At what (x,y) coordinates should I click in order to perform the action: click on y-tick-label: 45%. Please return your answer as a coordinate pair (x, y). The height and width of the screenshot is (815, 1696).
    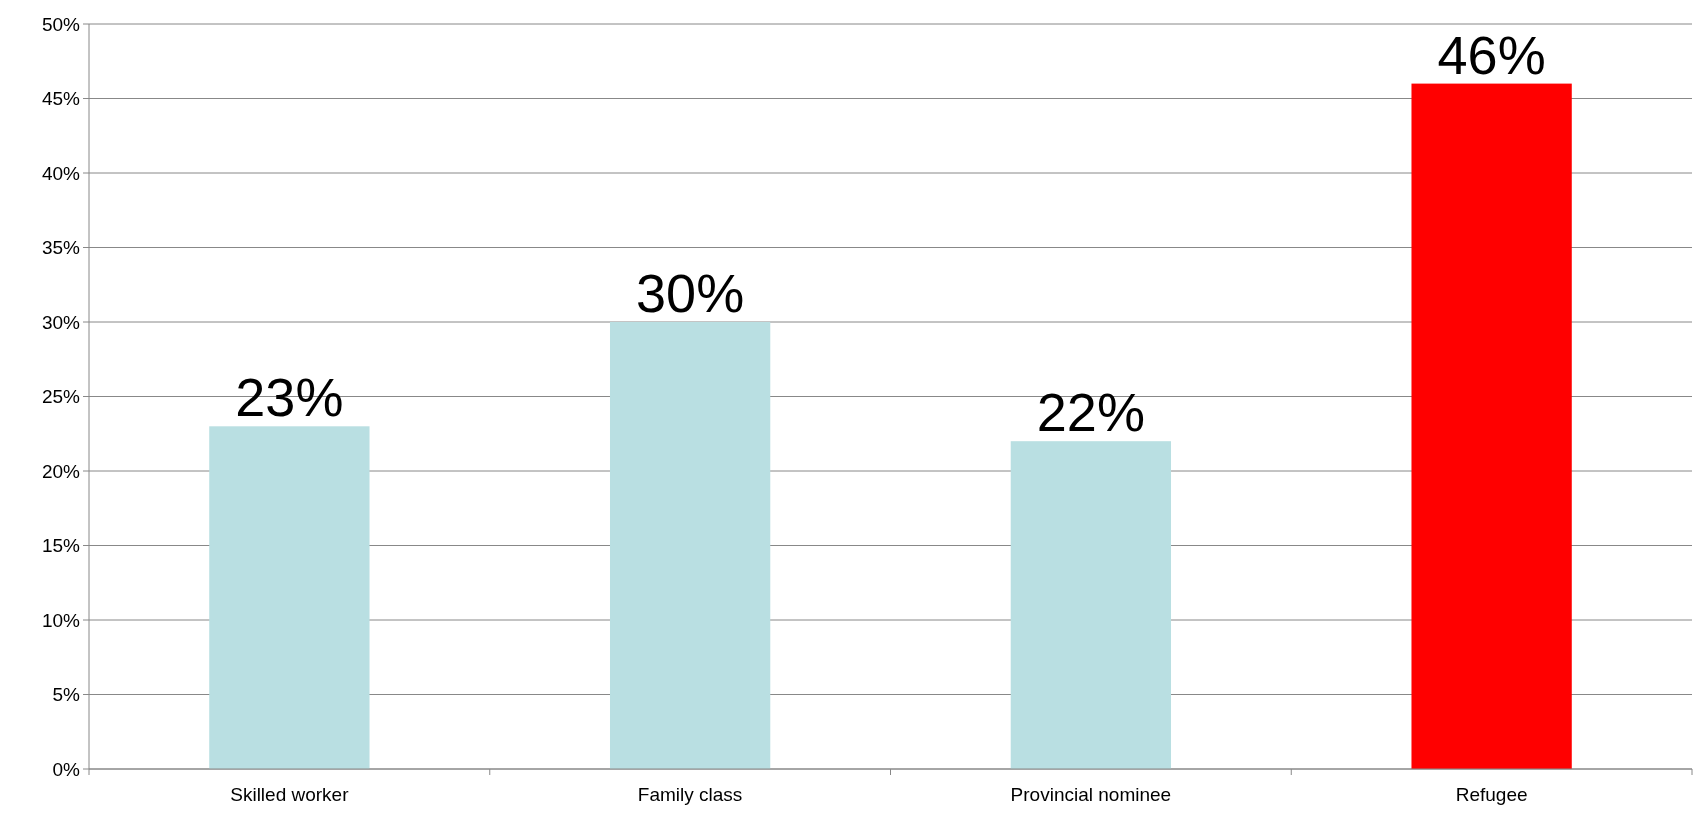
    Looking at the image, I should click on (61, 99).